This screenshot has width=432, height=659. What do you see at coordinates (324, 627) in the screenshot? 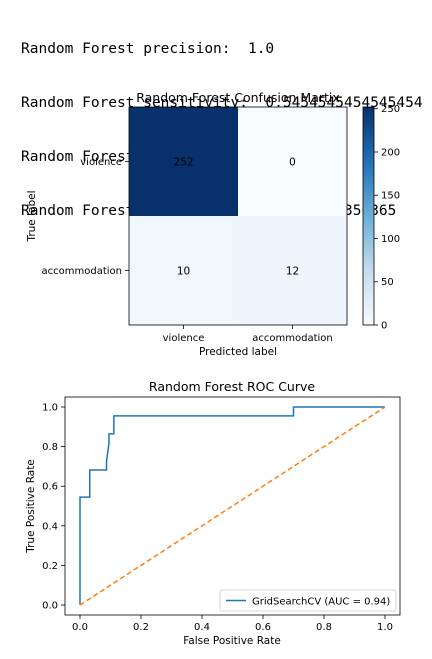
I see `roc-xtick-label: 0.8` at bounding box center [324, 627].